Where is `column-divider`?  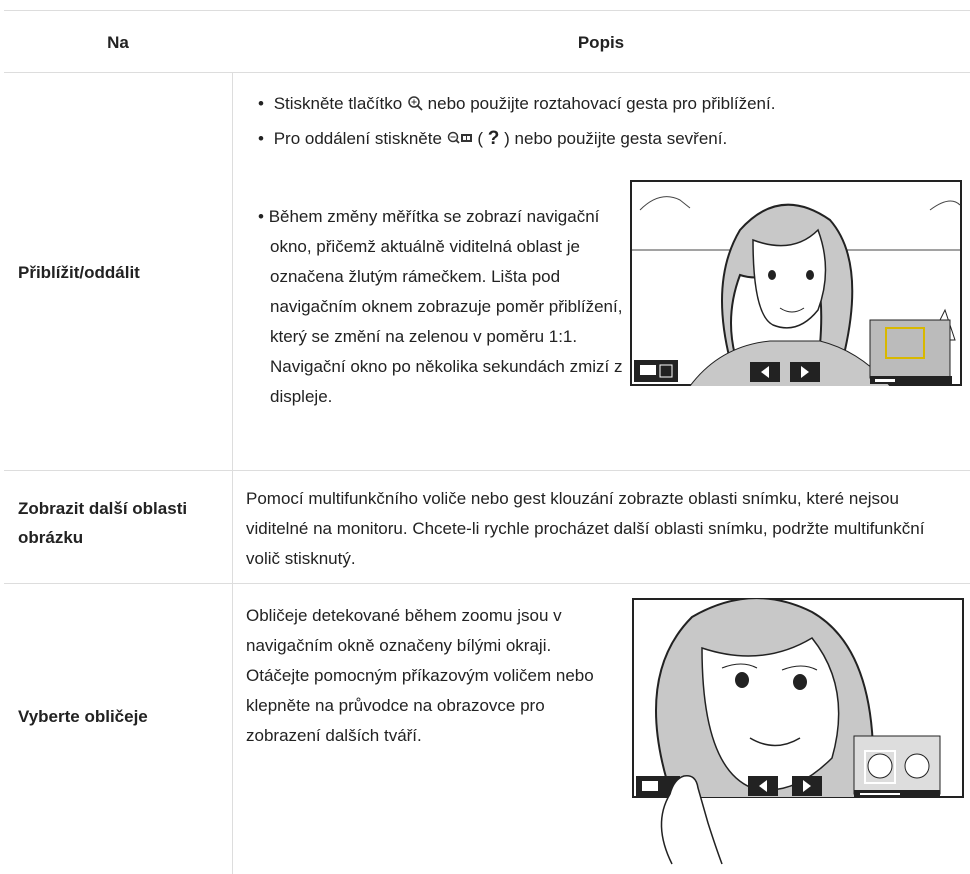
column-divider is located at coordinates (232, 473).